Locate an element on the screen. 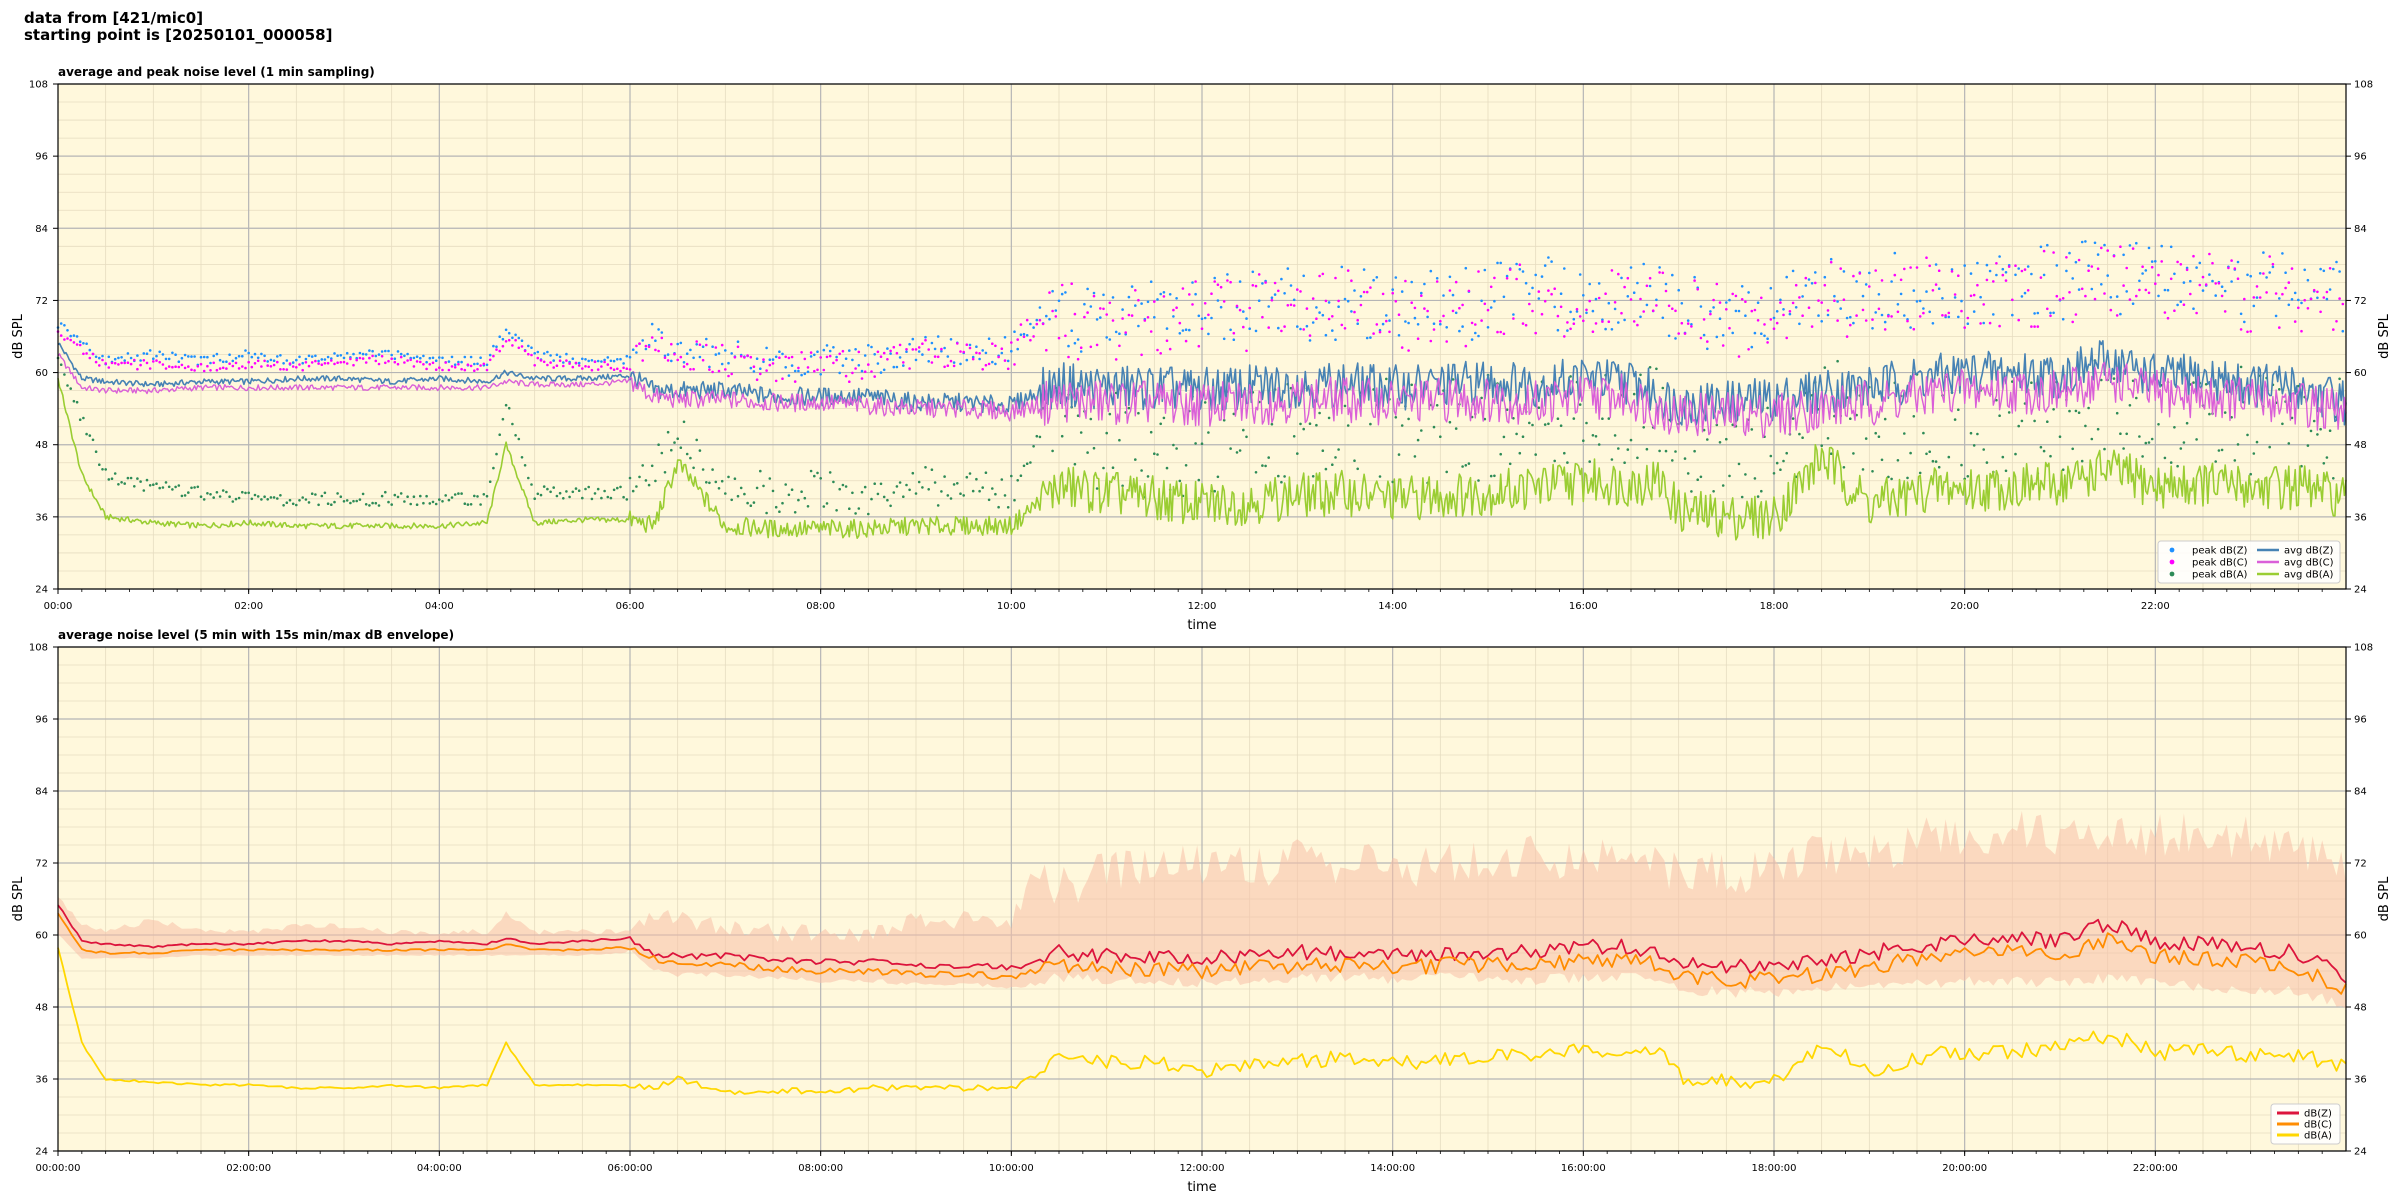 This screenshot has height=1200, width=2400. y-axis-label: dB SPL is located at coordinates (18, 898).